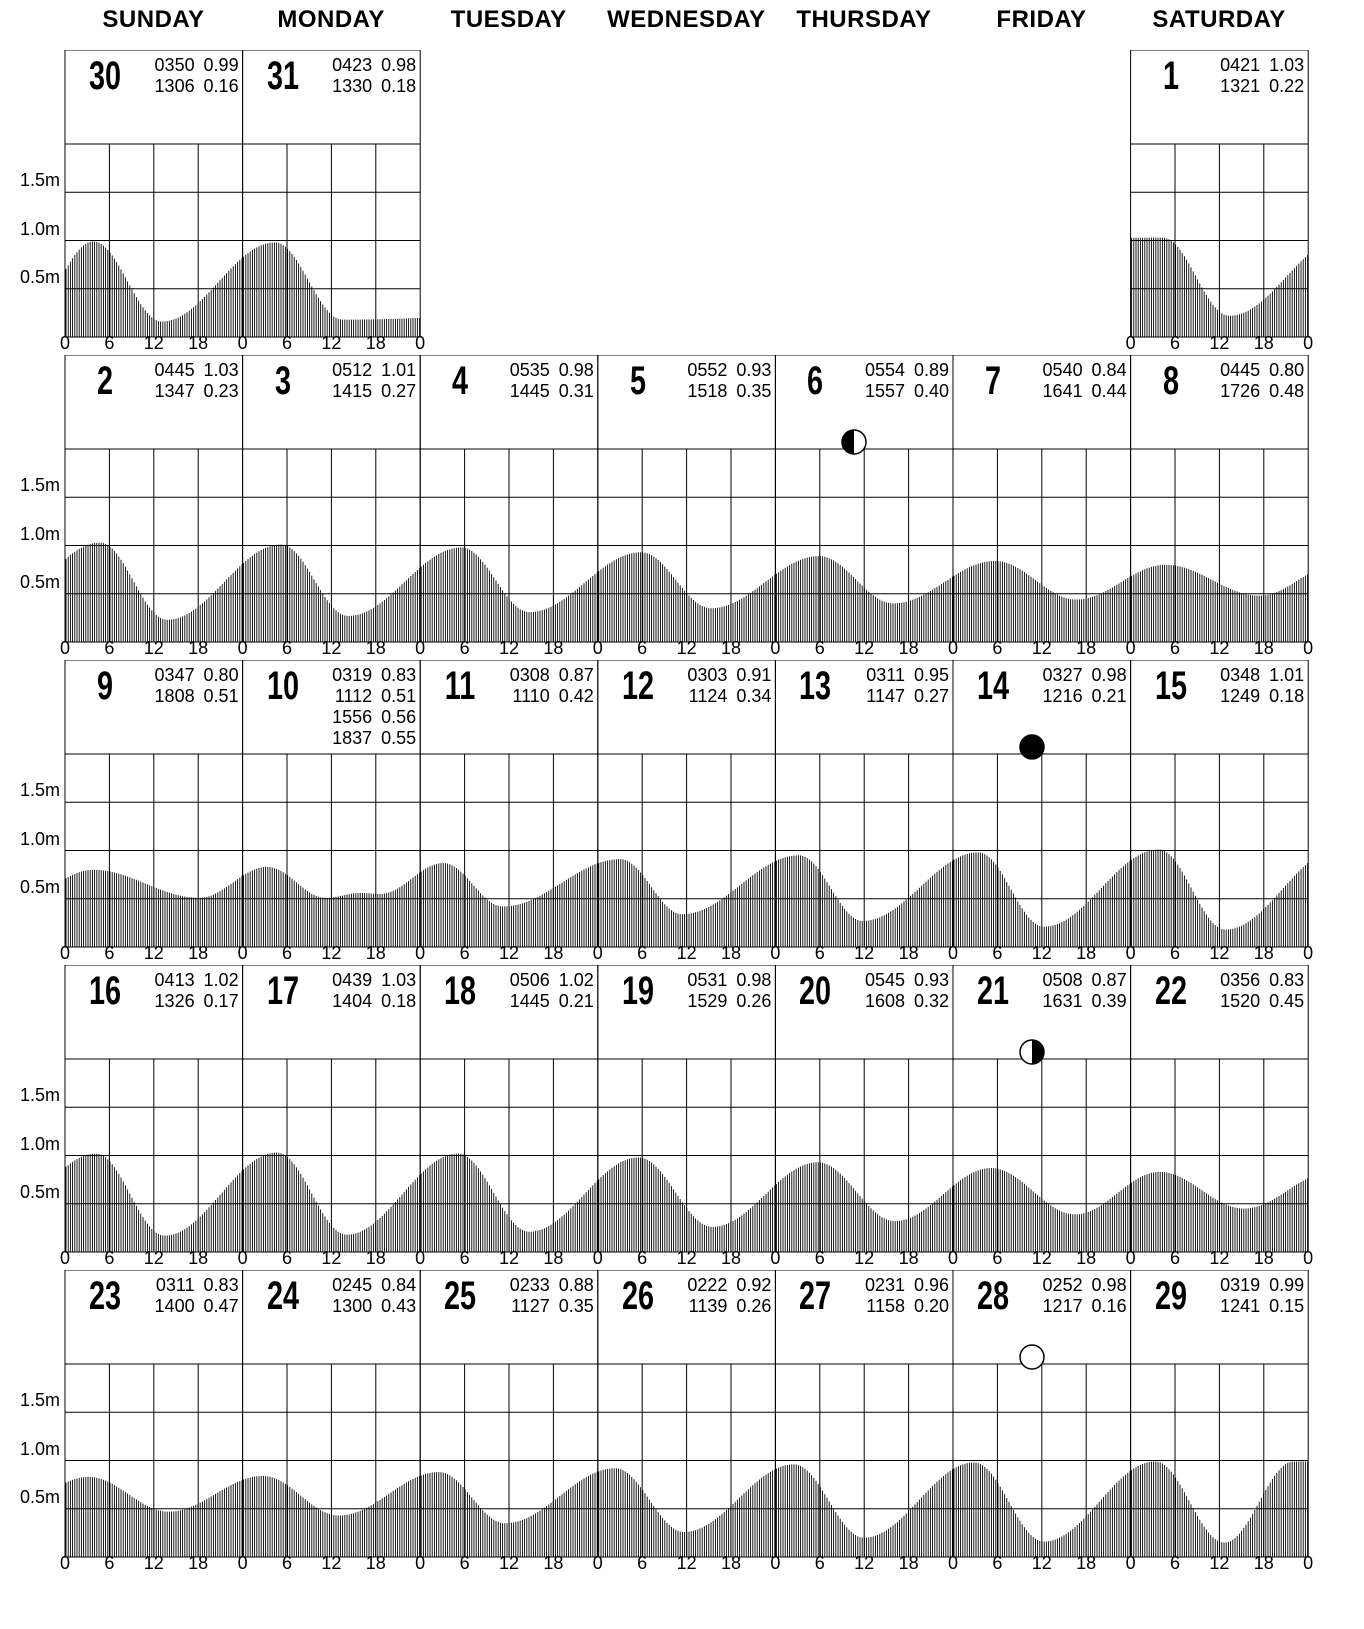 This screenshot has height=1629, width=1364. What do you see at coordinates (399, 1285) in the screenshot?
I see `tide-height: 0.84` at bounding box center [399, 1285].